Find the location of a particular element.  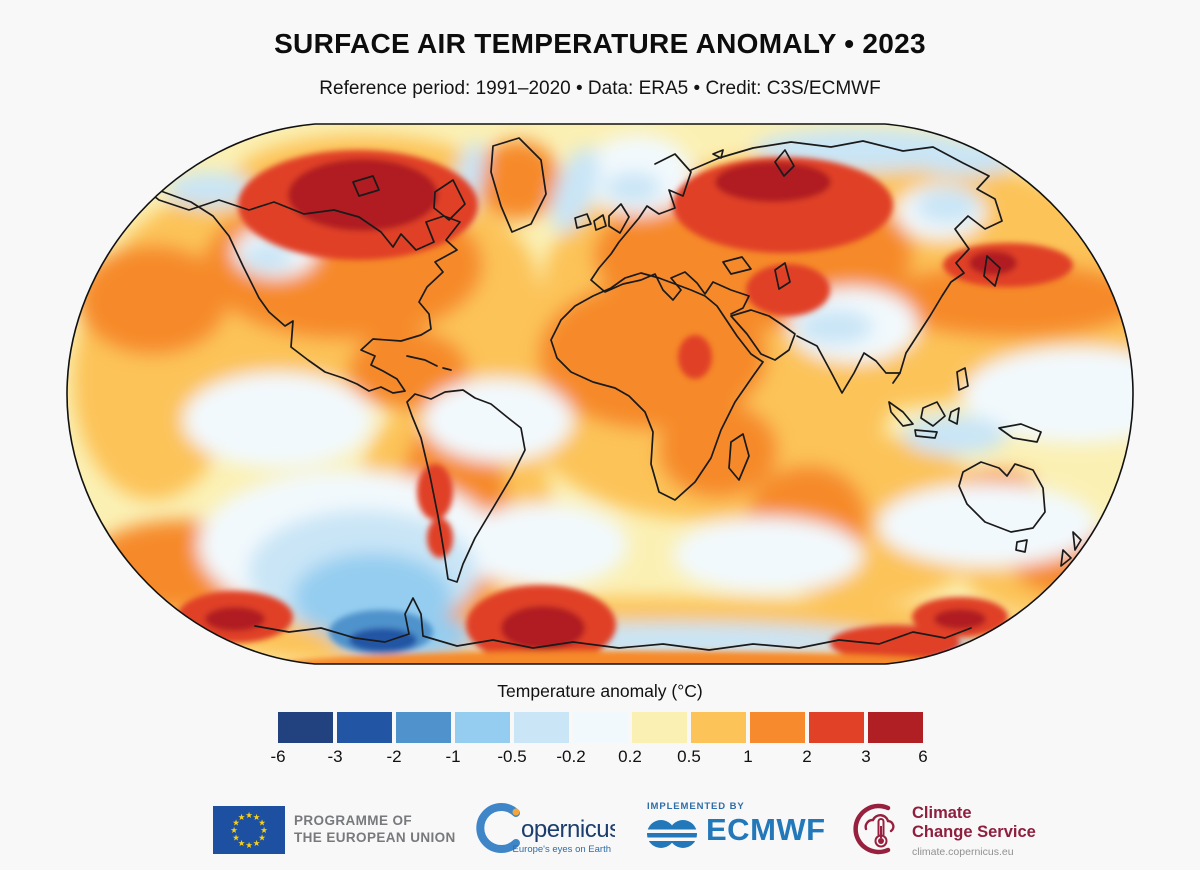

coast-borneo is located at coordinates (933, 414).